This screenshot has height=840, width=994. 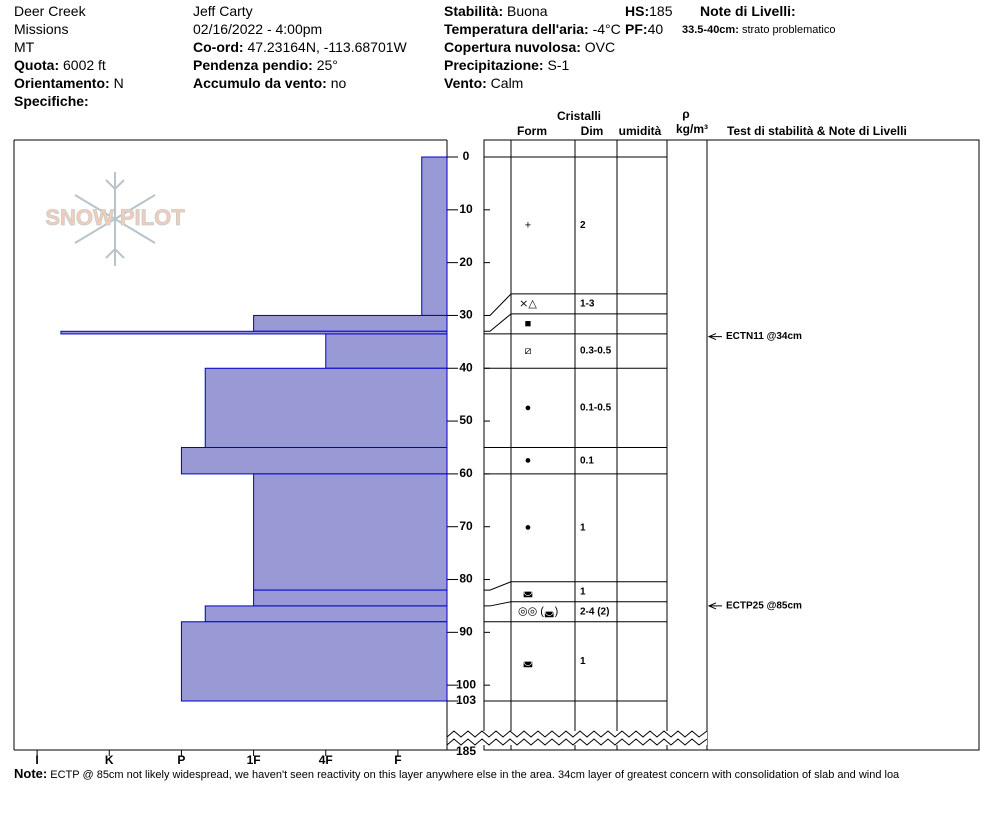 What do you see at coordinates (637, 11) in the screenshot?
I see `field-label: HS:` at bounding box center [637, 11].